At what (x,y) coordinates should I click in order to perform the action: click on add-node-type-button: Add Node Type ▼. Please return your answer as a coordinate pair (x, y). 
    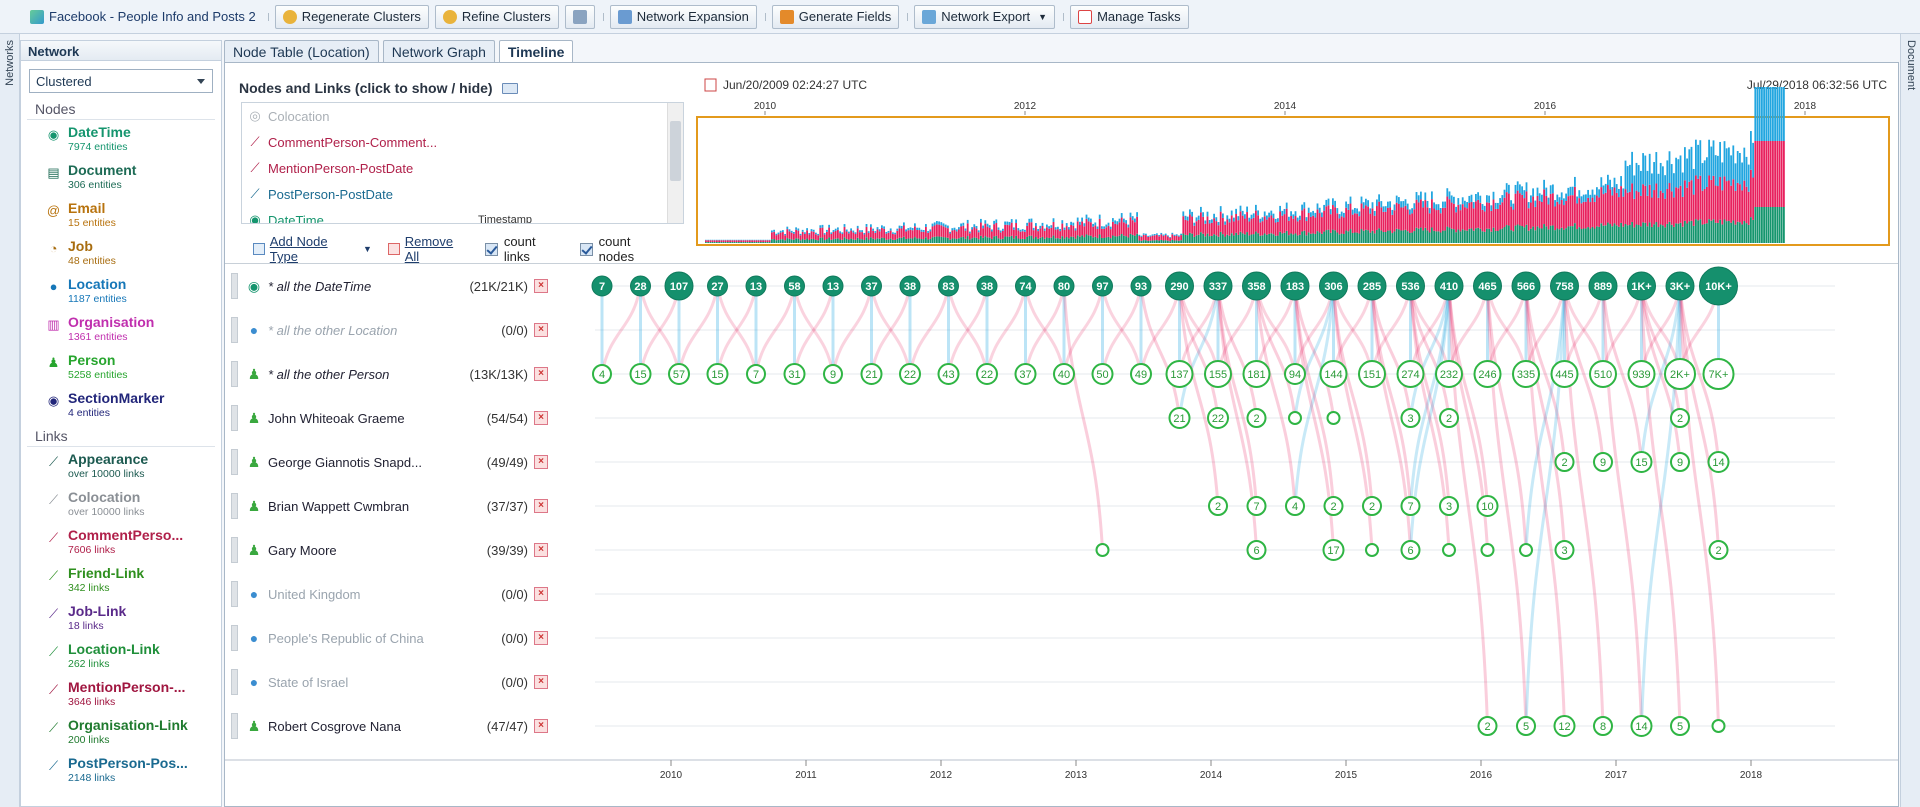
    Looking at the image, I should click on (312, 249).